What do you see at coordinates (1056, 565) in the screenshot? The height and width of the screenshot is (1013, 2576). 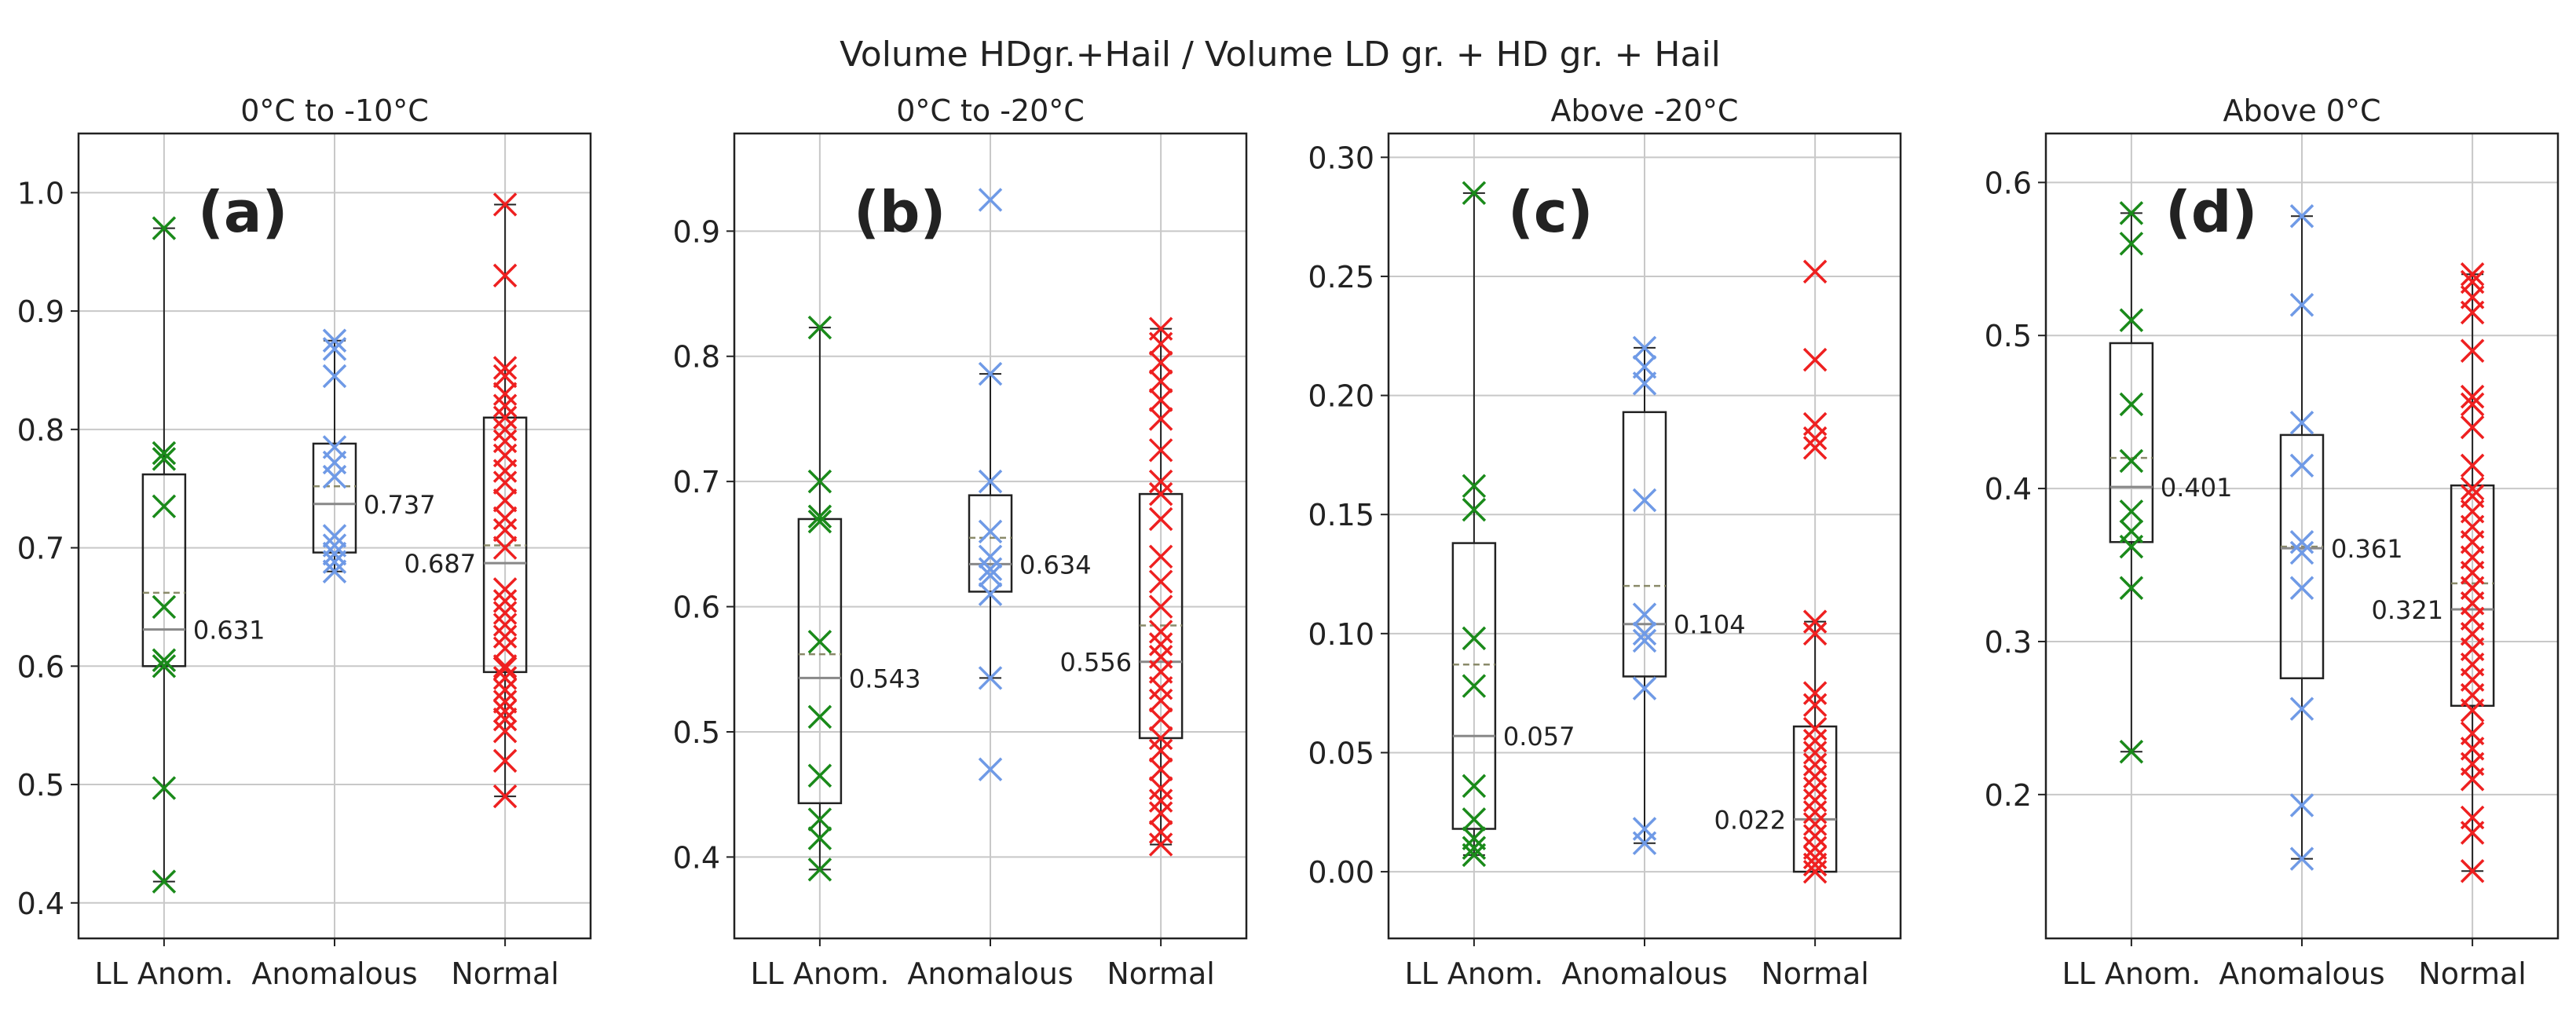 I see `median-label: 0.634` at bounding box center [1056, 565].